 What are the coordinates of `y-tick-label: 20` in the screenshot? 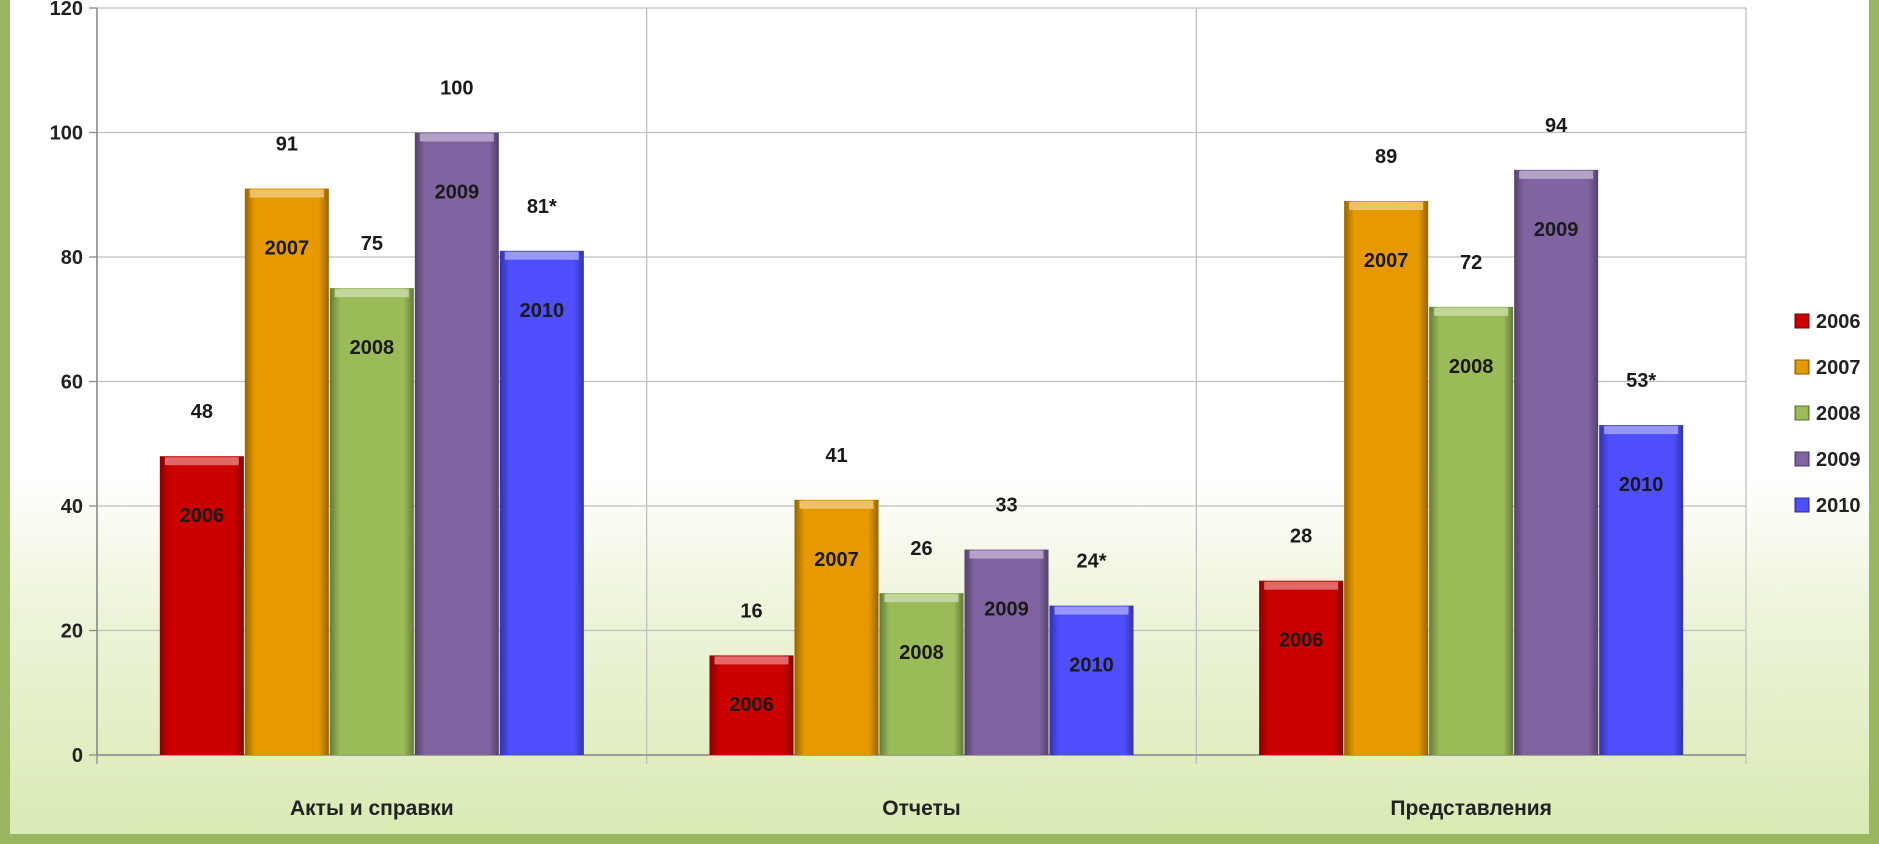 It's located at (72, 632).